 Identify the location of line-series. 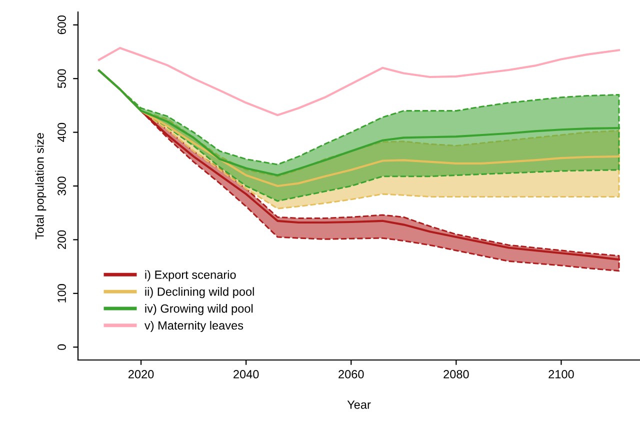
(359, 81).